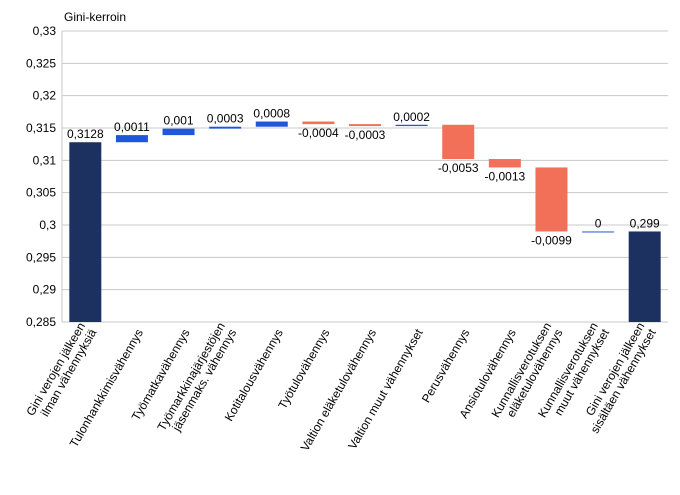  Describe the element at coordinates (303, 369) in the screenshot. I see `x-tick-label: Työtulovähennys` at that location.